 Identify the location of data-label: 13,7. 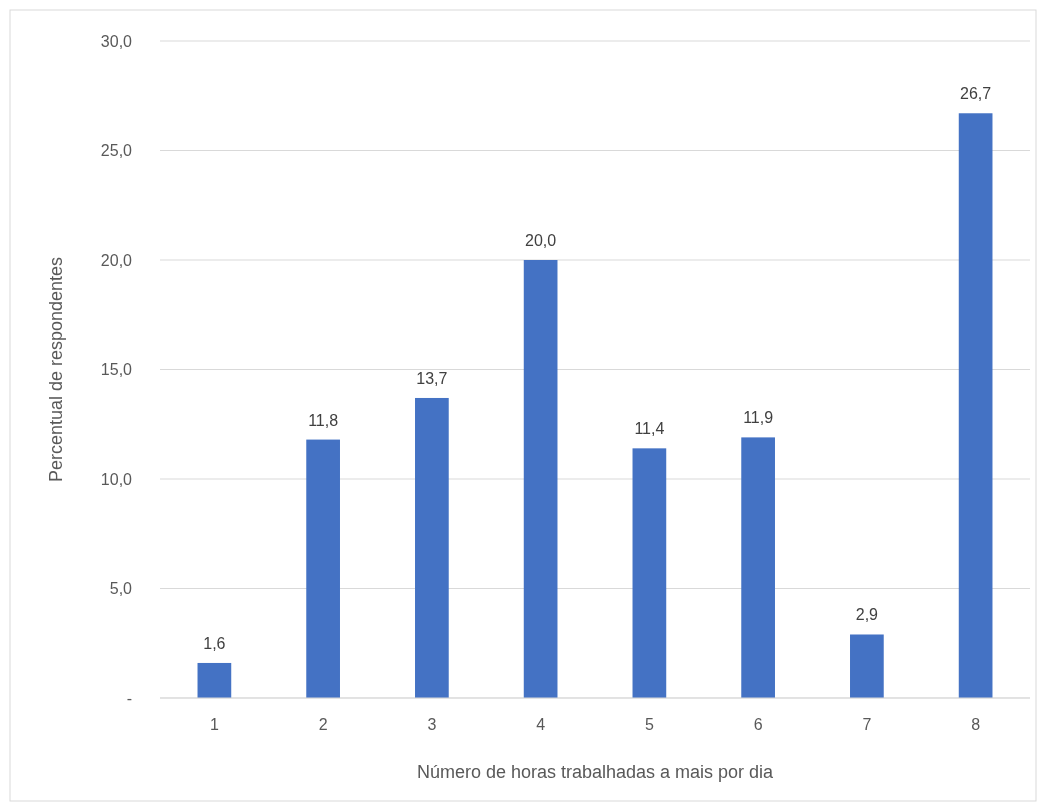
(432, 378).